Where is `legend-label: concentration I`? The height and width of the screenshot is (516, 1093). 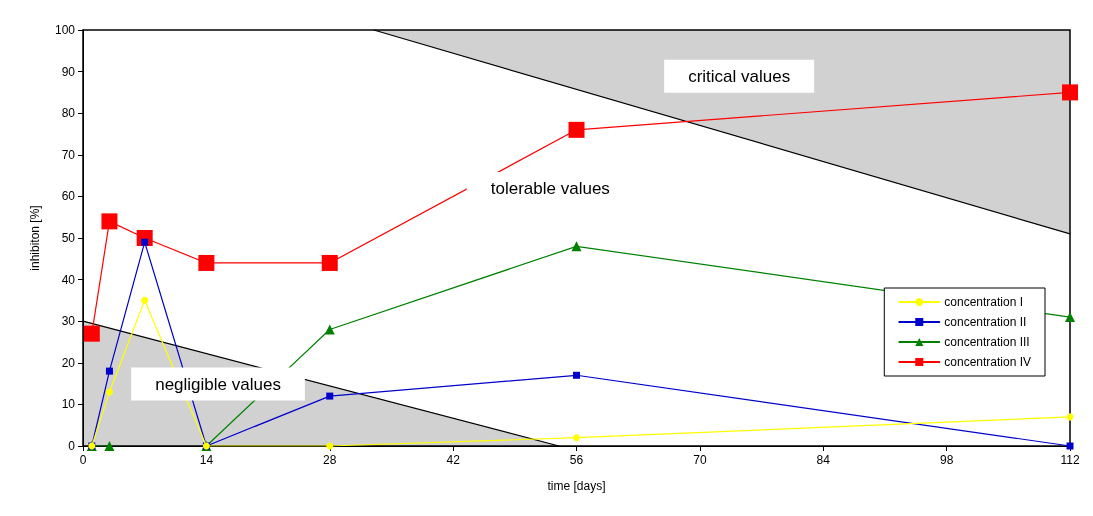 legend-label: concentration I is located at coordinates (983, 302).